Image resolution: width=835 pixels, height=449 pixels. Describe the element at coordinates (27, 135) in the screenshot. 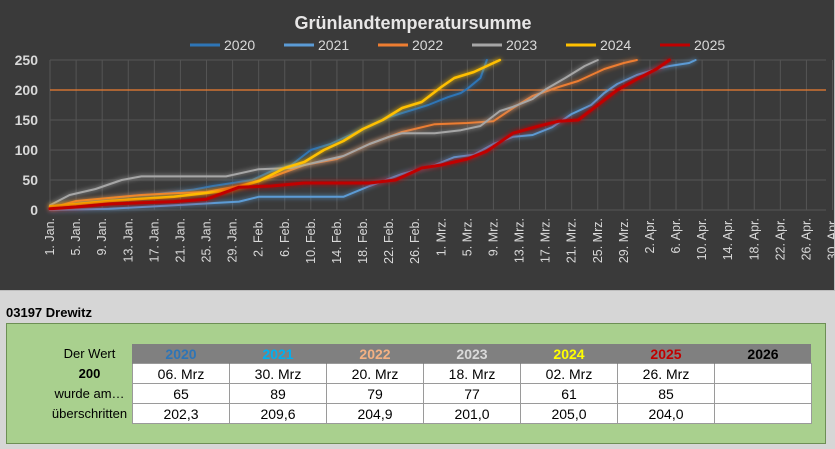

I see `y-axis: 0 50 100 150 200 250` at that location.